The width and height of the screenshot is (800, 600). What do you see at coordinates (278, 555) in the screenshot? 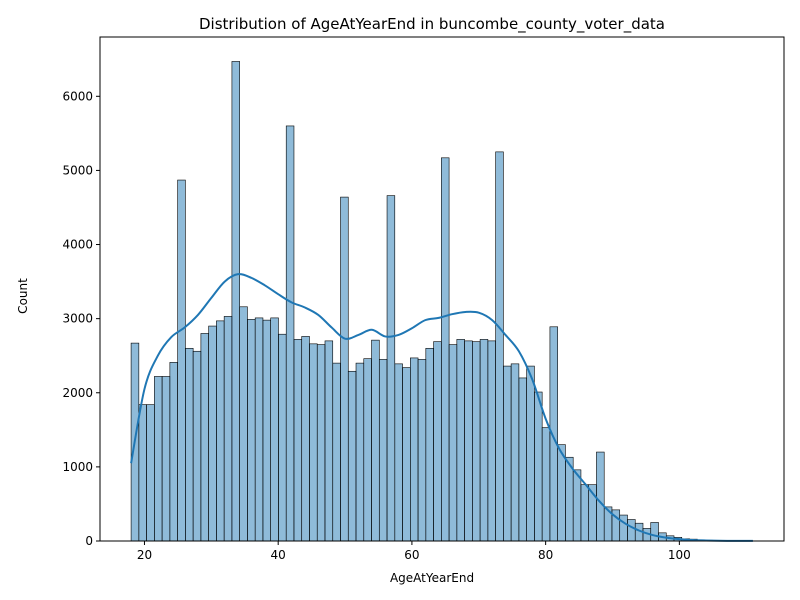
I see `x-tick-label: 40` at bounding box center [278, 555].